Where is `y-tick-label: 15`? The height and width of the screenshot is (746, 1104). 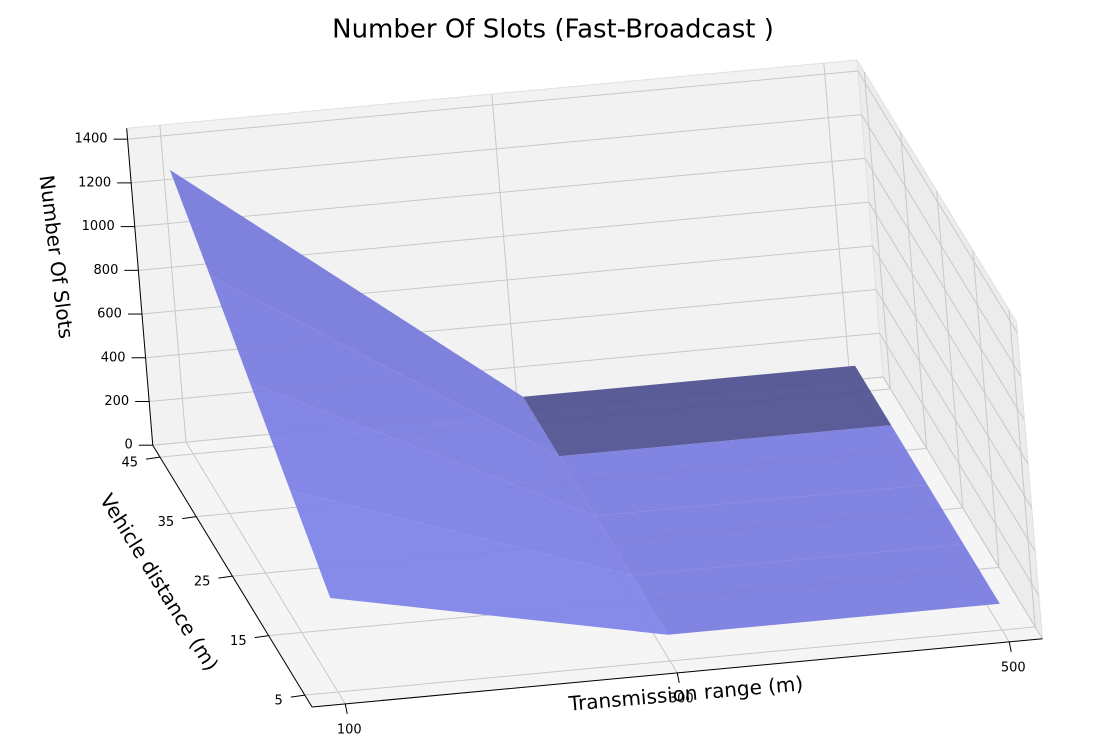
y-tick-label: 15 is located at coordinates (238, 641).